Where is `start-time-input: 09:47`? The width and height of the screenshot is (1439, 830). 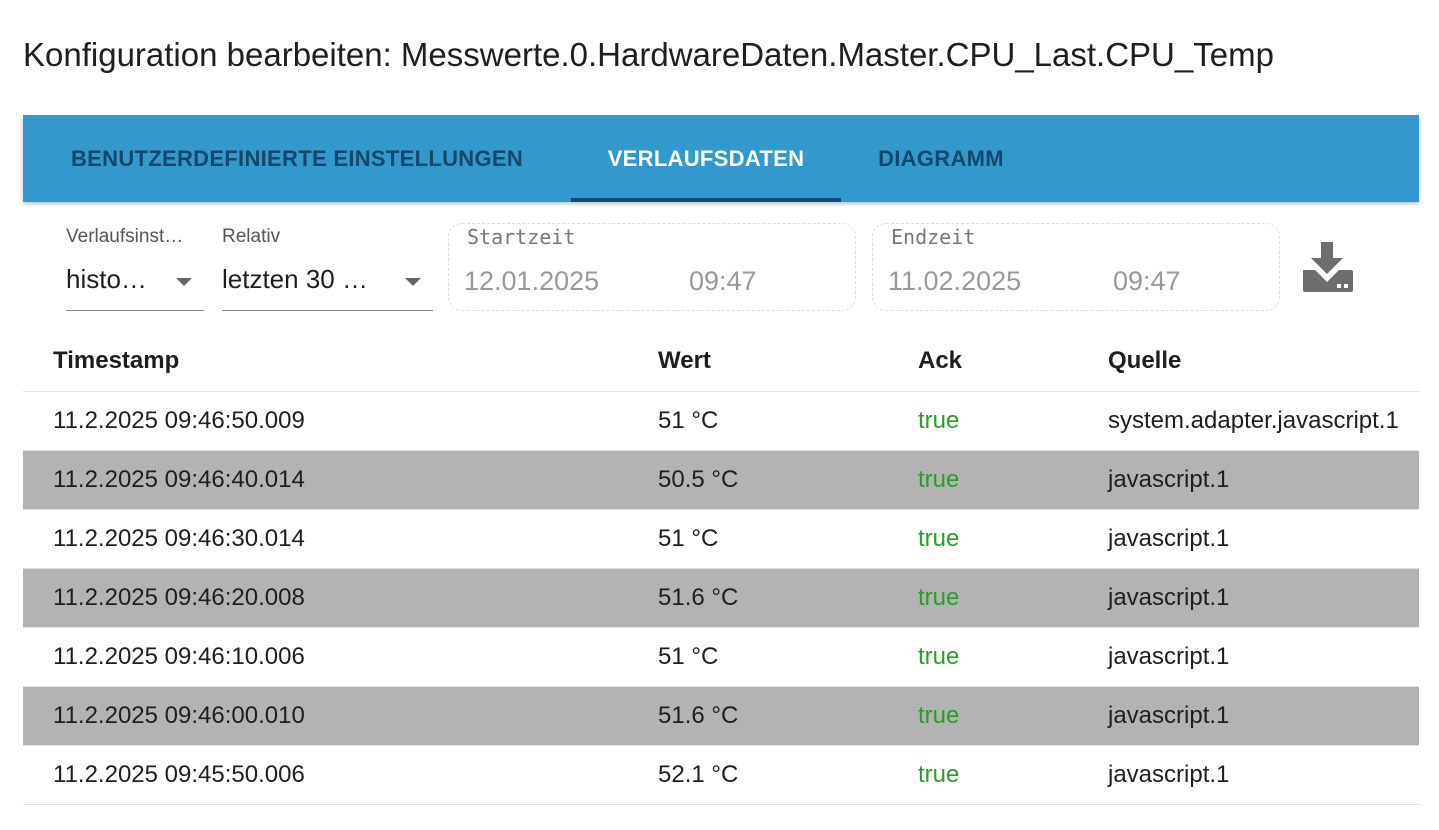
start-time-input: 09:47 is located at coordinates (723, 281).